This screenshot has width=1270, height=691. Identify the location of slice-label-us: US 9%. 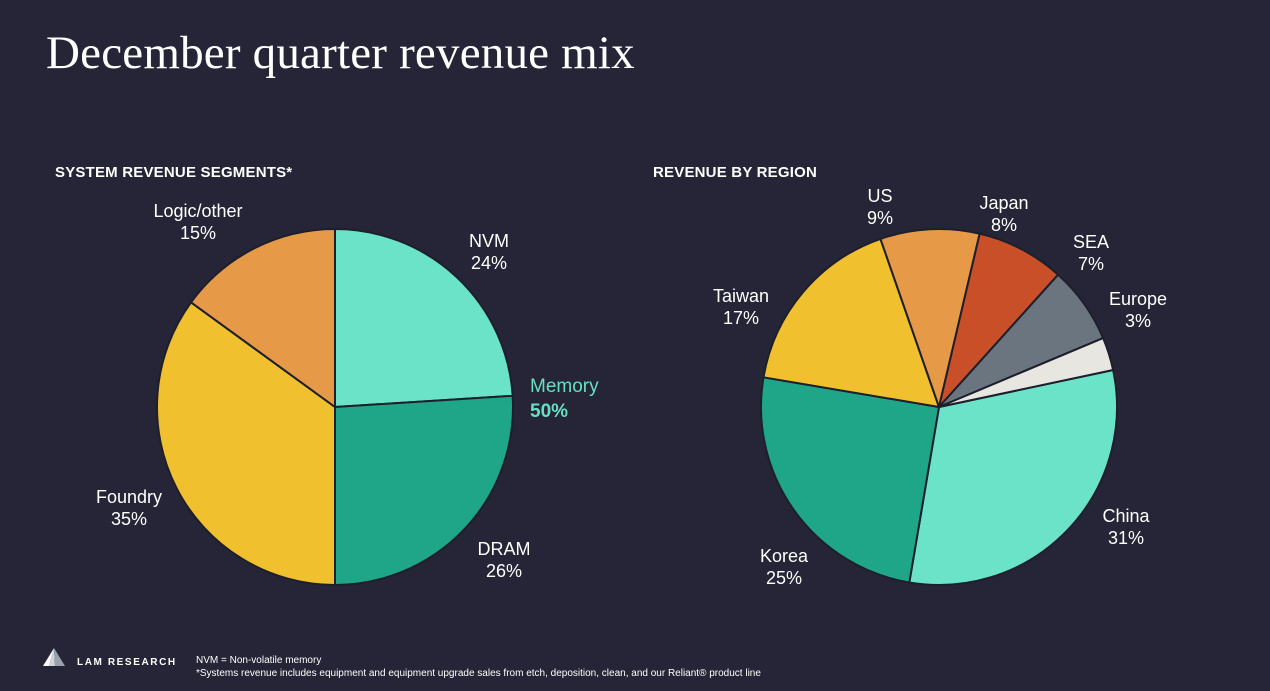
(880, 207).